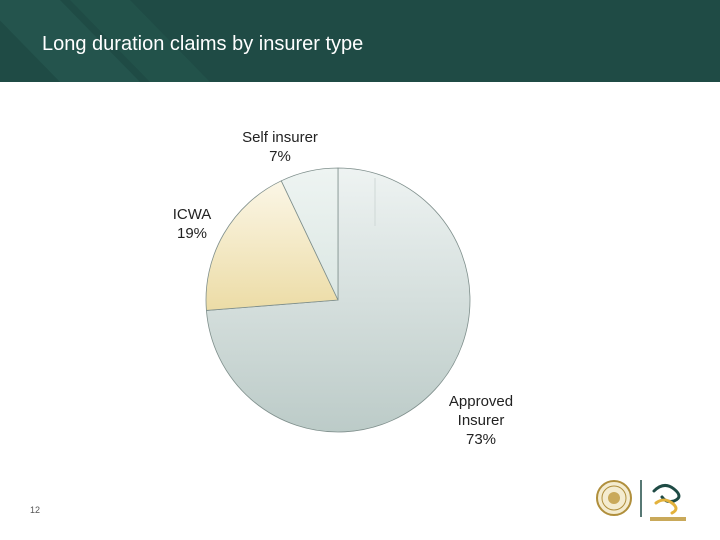 This screenshot has height=540, width=720. Describe the element at coordinates (272, 245) in the screenshot. I see `pie-slice-icwa` at that location.